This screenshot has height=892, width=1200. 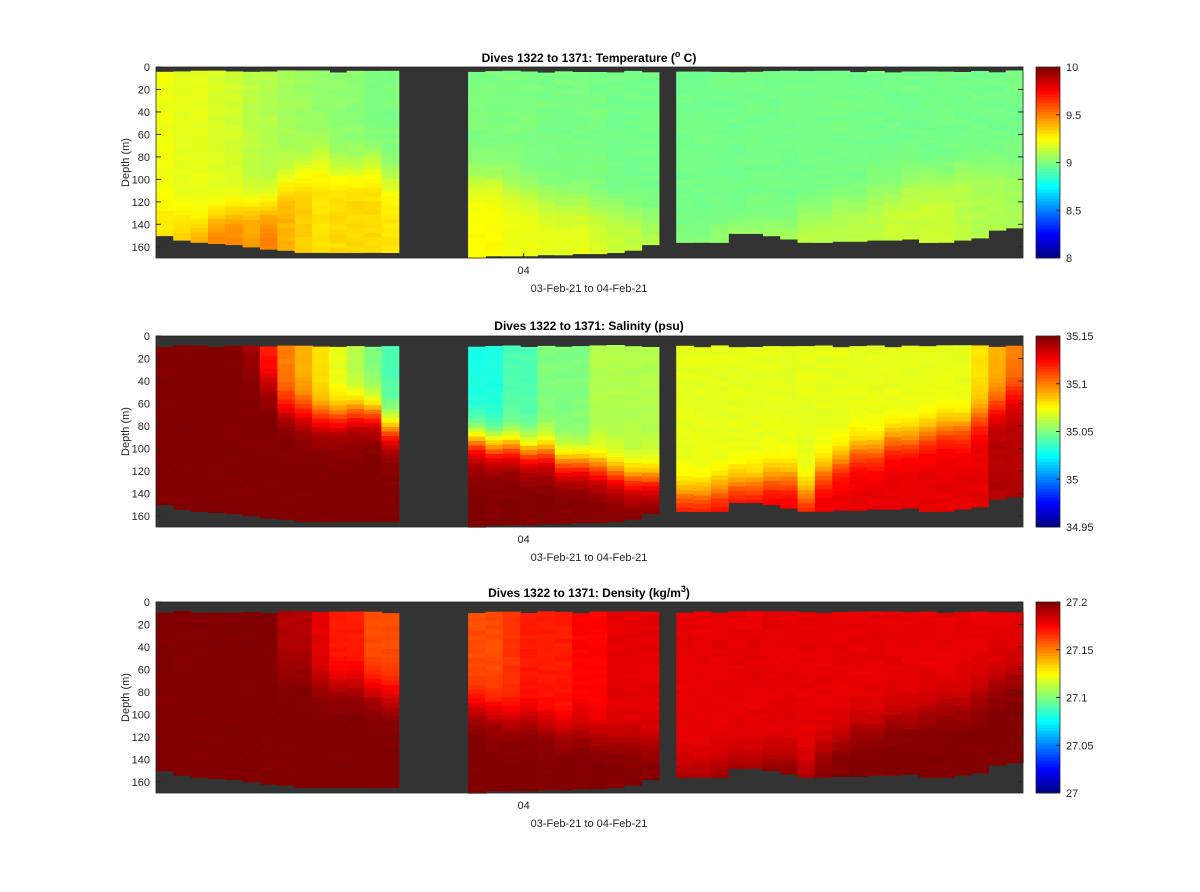 What do you see at coordinates (141, 449) in the screenshot?
I see `y-tick-label: 100` at bounding box center [141, 449].